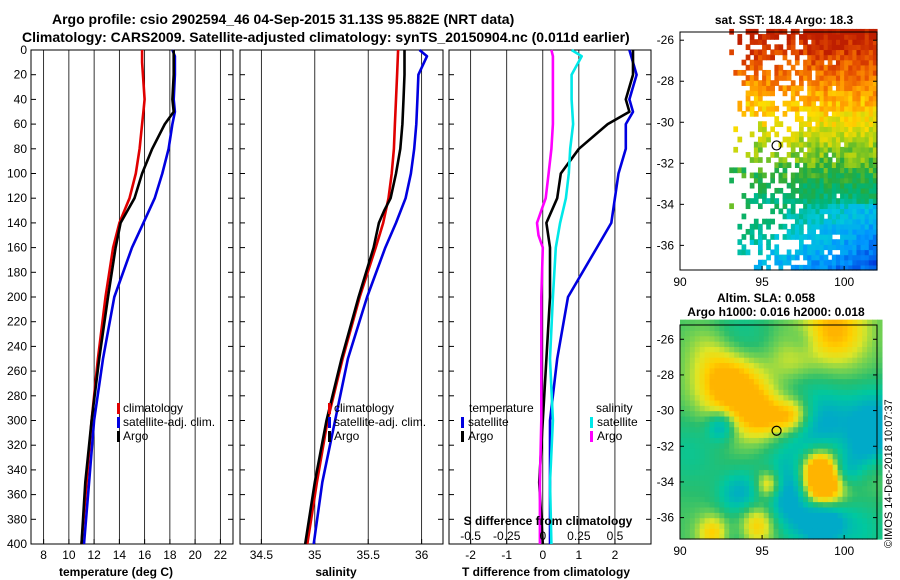  Describe the element at coordinates (546, 572) in the screenshot. I see `difference-xlabel: T difference from climatology` at that location.